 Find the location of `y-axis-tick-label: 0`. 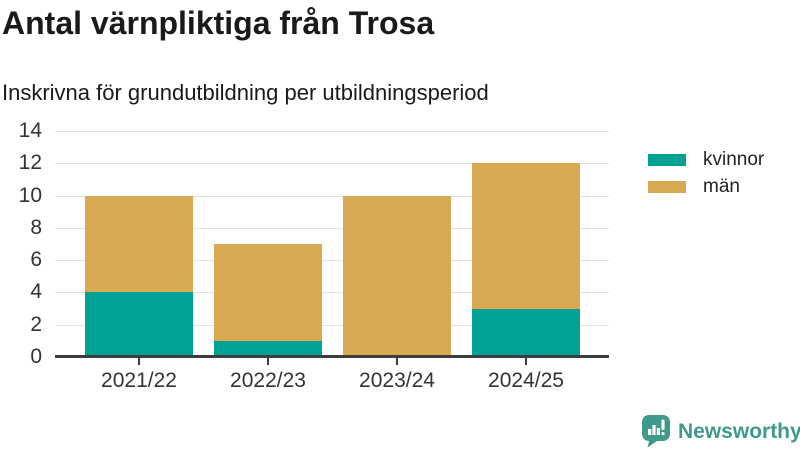

y-axis-tick-label: 0 is located at coordinates (36, 356).